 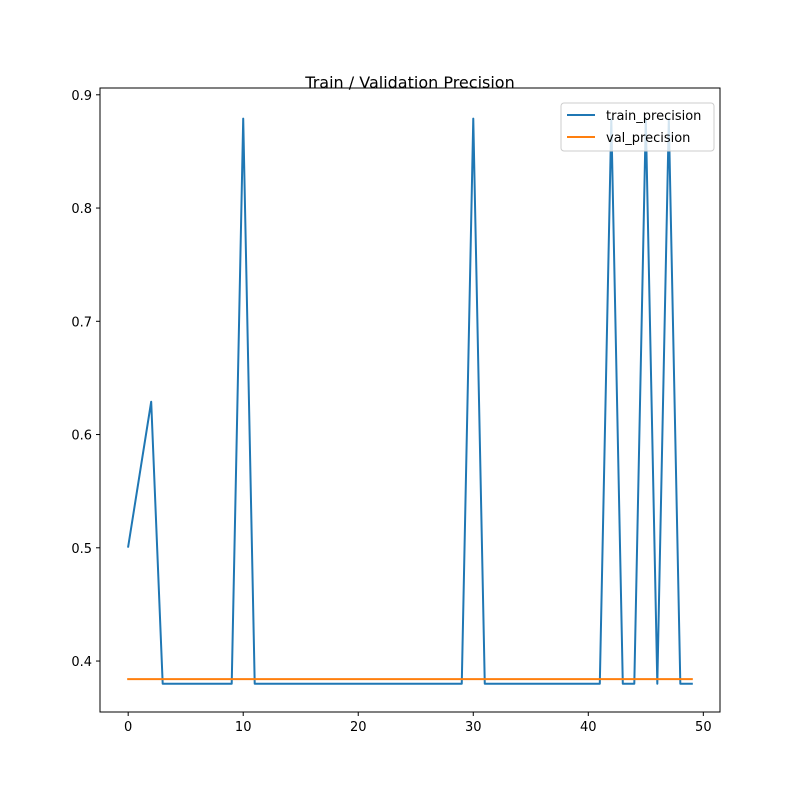 I want to click on y-tick-label: 0.5, so click(x=81, y=549).